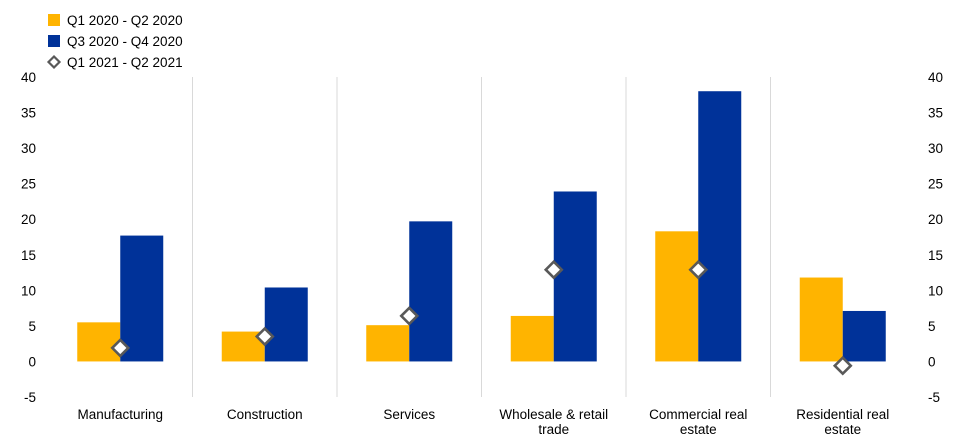 This screenshot has width=955, height=440. I want to click on x-tick-label: Construction, so click(265, 414).